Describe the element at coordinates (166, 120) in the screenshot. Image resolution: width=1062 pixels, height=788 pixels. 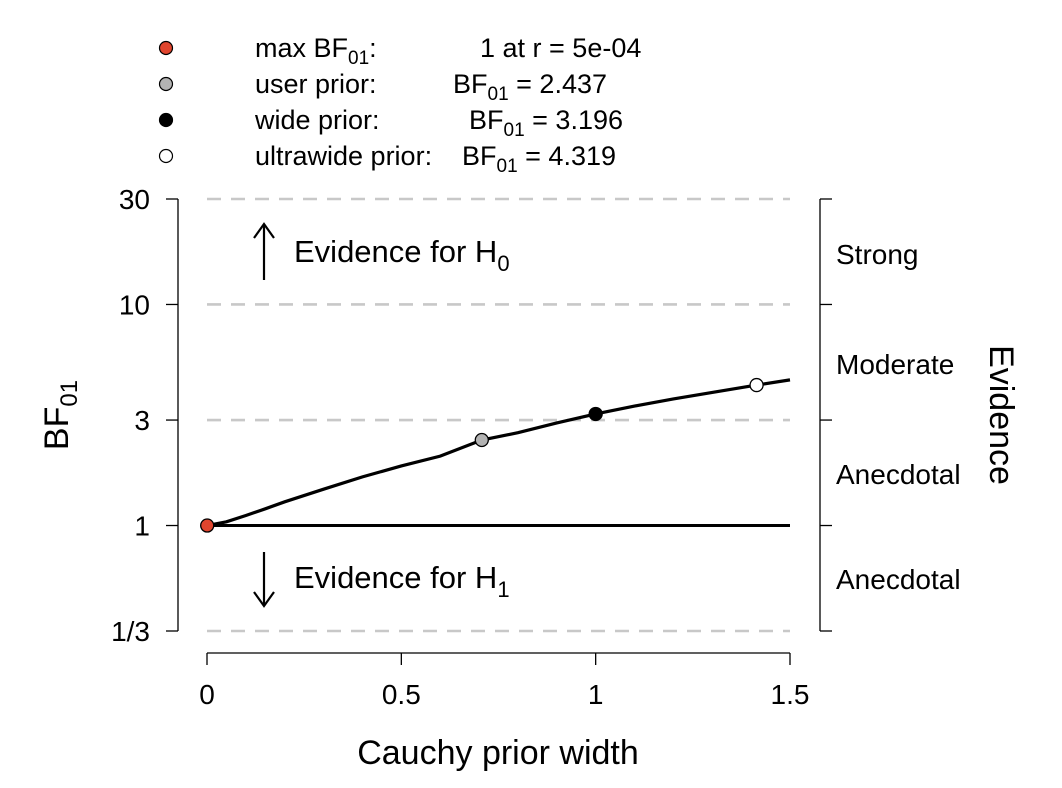
I see `legend-marker-wide` at that location.